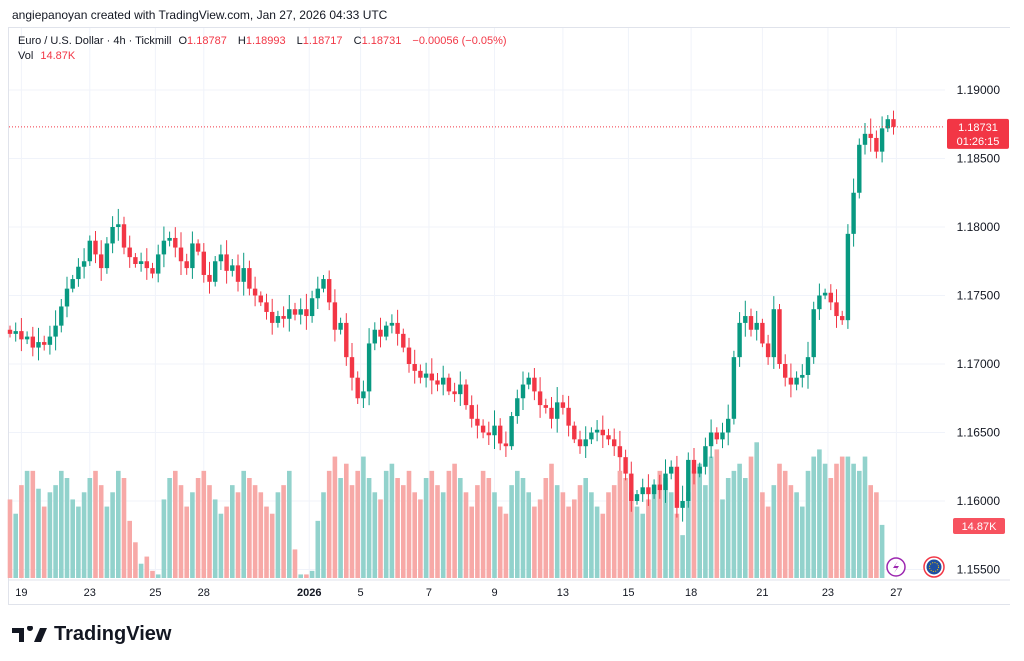  I want to click on time-tick-label: 19, so click(21, 593).